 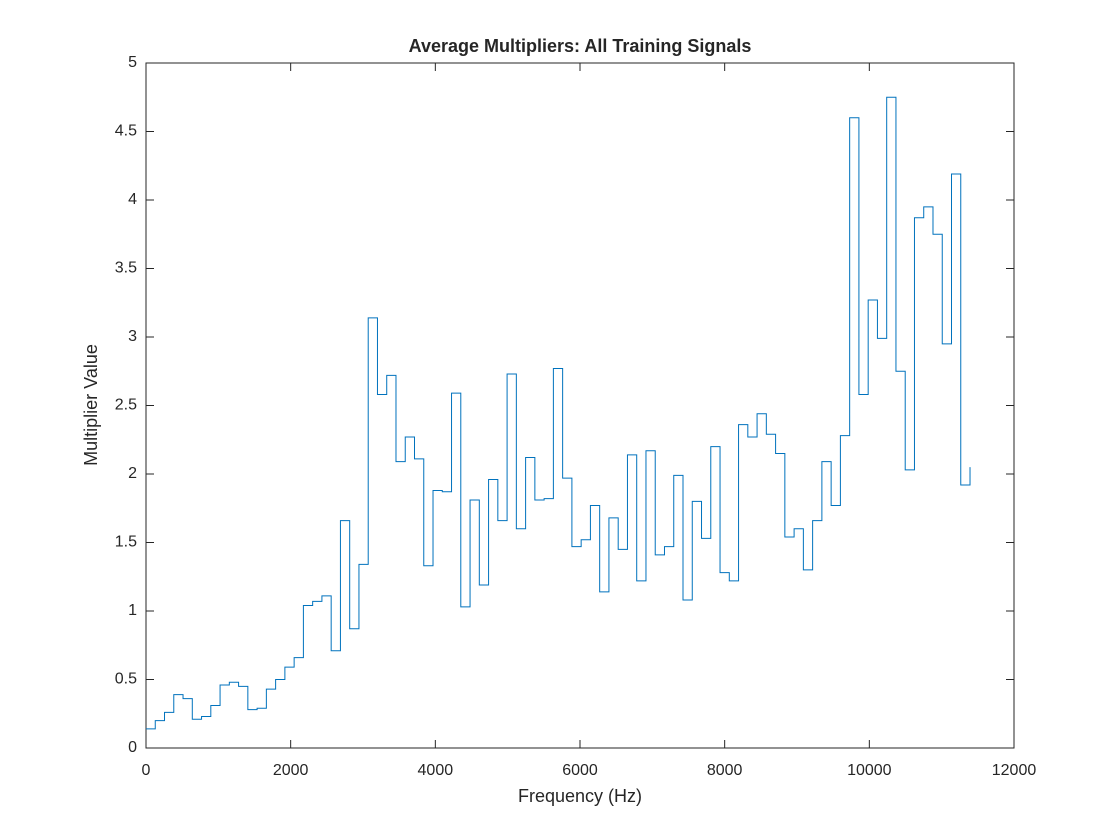 I want to click on y-tick-label: 4, so click(x=132, y=199).